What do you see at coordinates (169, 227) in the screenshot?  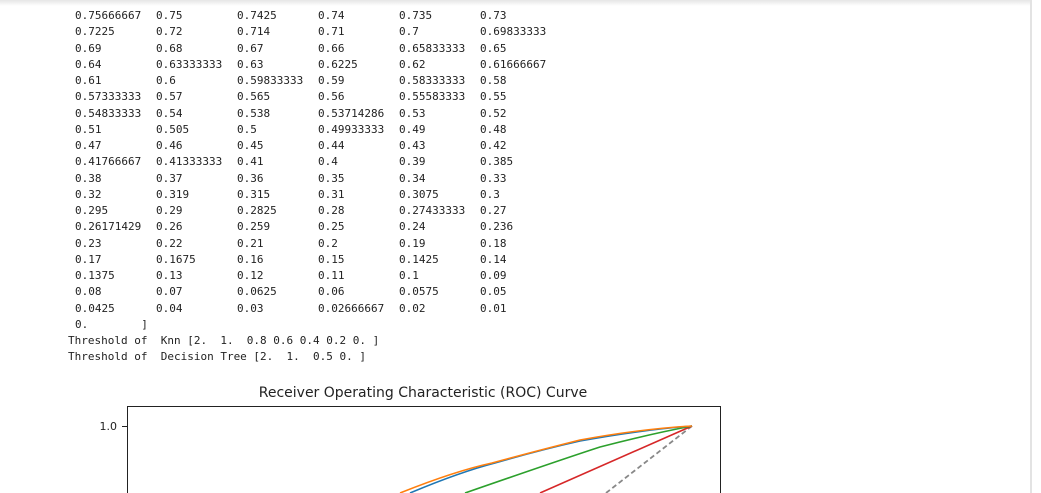 I see `array-value: 0.26` at bounding box center [169, 227].